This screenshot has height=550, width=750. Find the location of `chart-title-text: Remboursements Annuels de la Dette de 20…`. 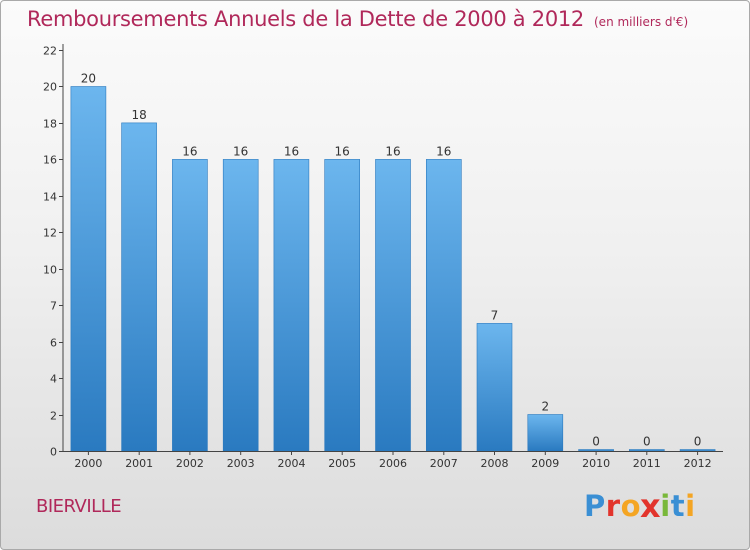

chart-title-text: Remboursements Annuels de la Dette de 20… is located at coordinates (305, 19).